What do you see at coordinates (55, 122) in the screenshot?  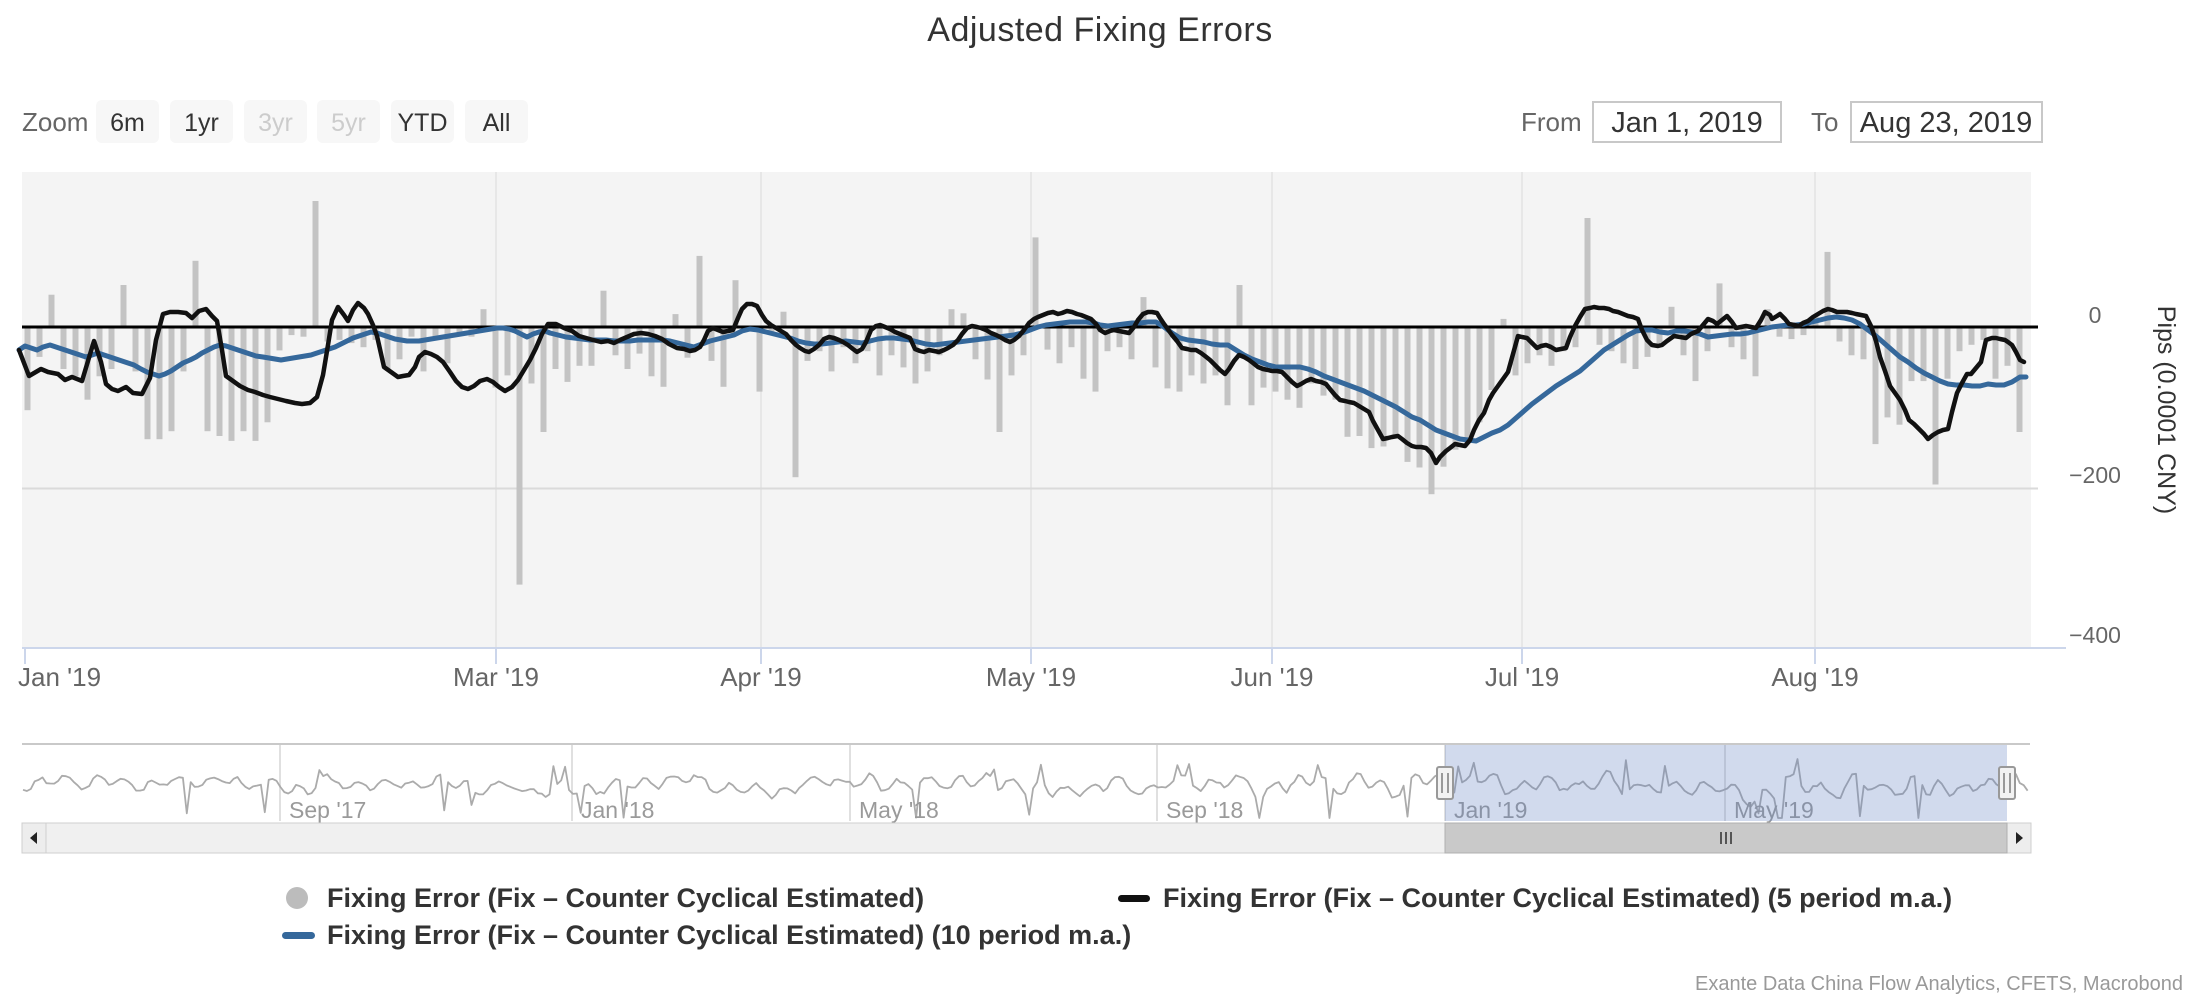 I see `svg-text: Zoom` at bounding box center [55, 122].